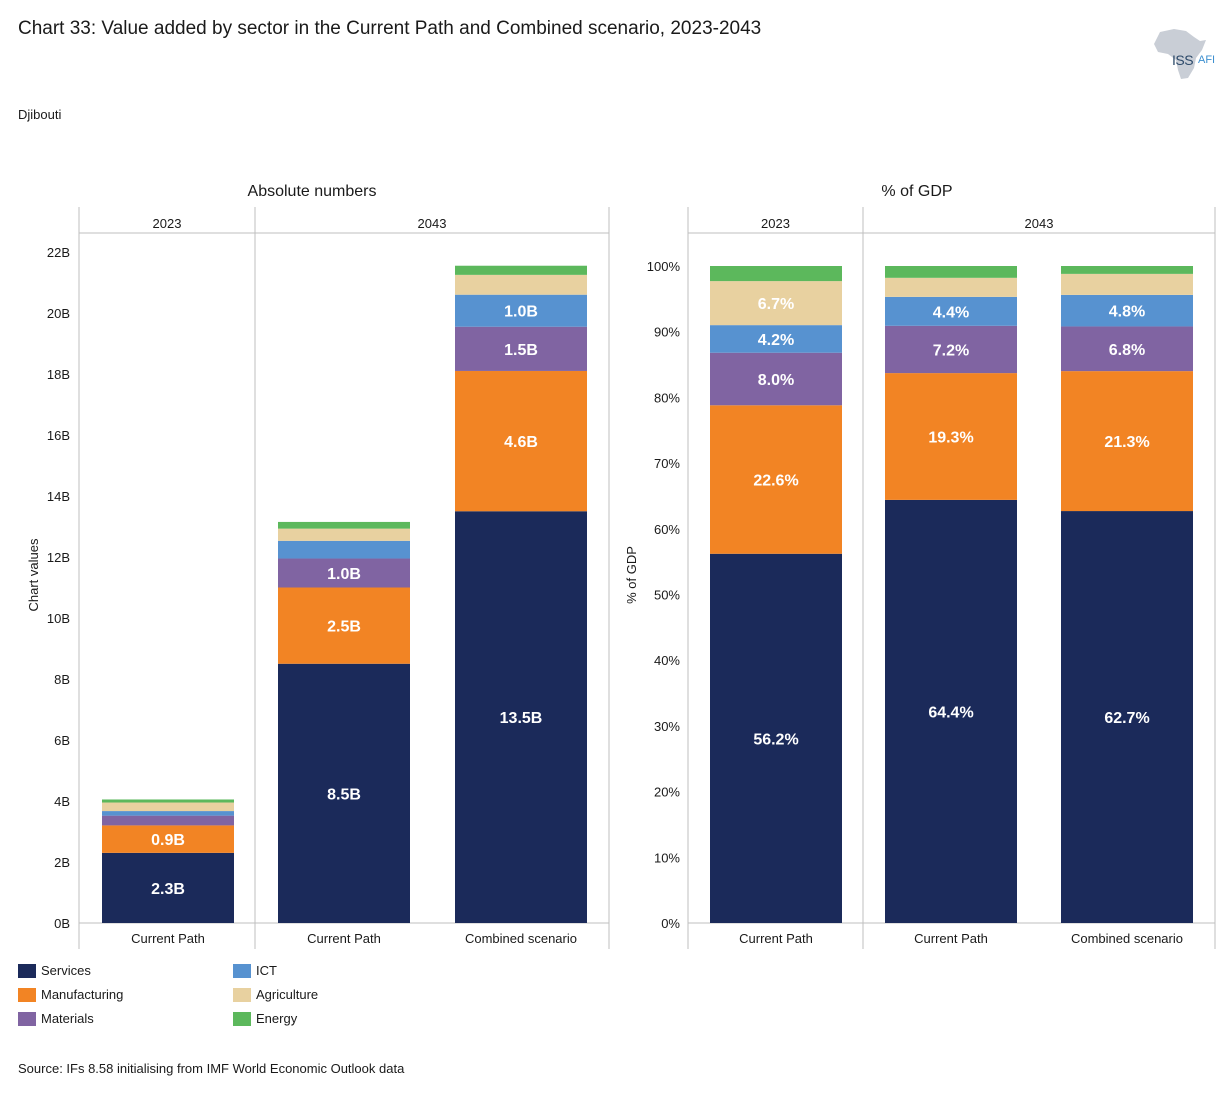 The width and height of the screenshot is (1229, 1115). What do you see at coordinates (62, 923) in the screenshot?
I see `y-tick-label: 0B` at bounding box center [62, 923].